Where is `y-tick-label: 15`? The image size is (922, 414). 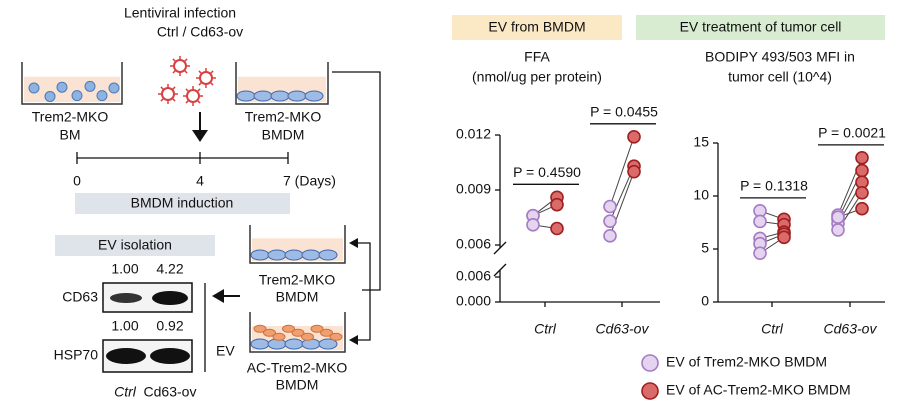
y-tick-label: 15 is located at coordinates (701, 142).